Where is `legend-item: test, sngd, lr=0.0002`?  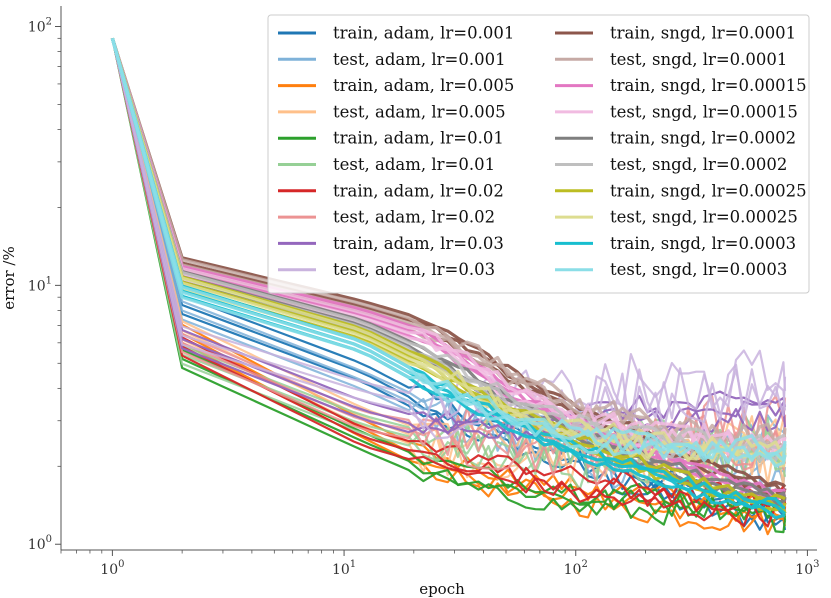
legend-item: test, sngd, lr=0.0002 is located at coordinates (671, 164).